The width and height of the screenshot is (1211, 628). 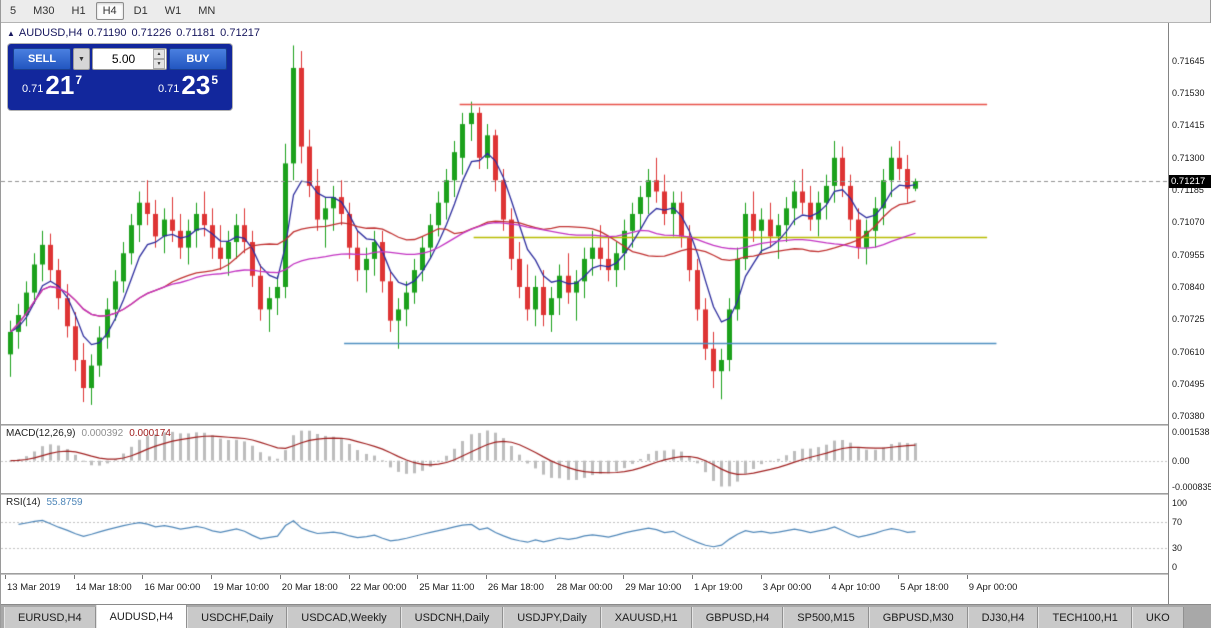 I want to click on timeframe-button-w1: W1, so click(x=173, y=11).